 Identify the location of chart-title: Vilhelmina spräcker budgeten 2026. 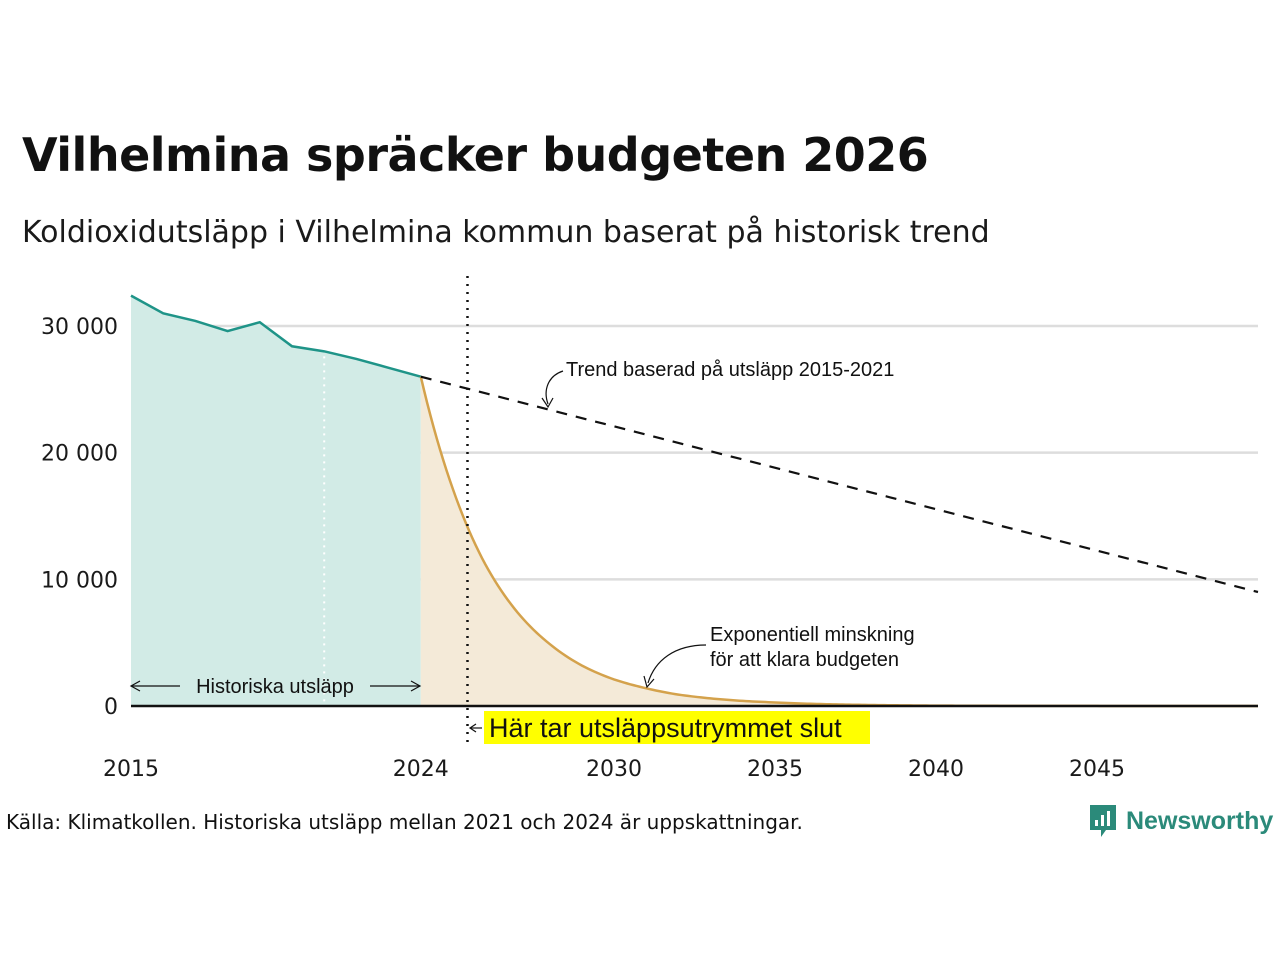
(475, 155).